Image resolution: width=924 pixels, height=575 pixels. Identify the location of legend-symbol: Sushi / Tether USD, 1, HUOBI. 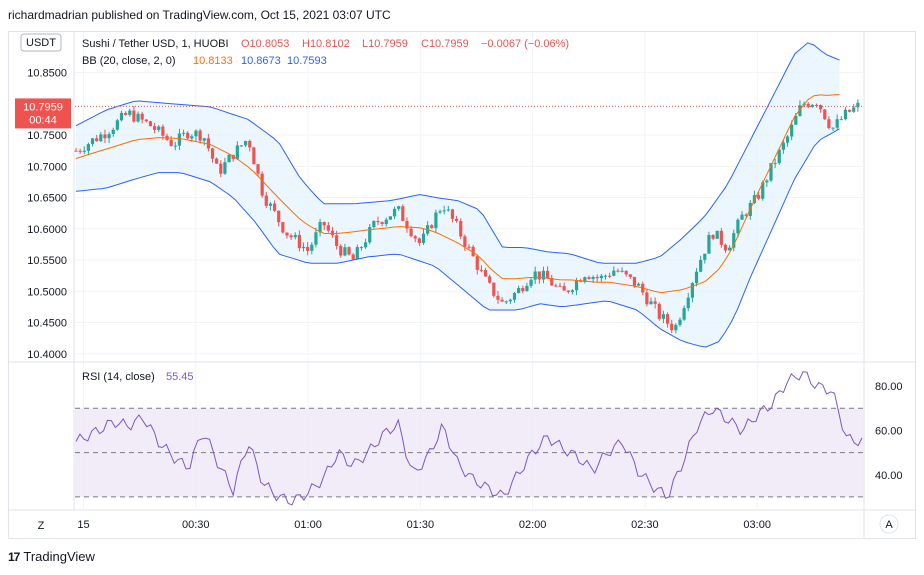
(155, 44).